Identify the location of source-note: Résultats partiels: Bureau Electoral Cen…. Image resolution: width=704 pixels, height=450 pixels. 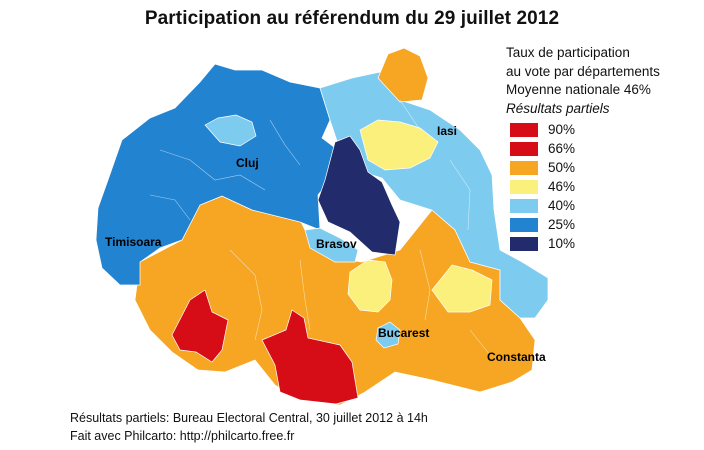
(249, 418).